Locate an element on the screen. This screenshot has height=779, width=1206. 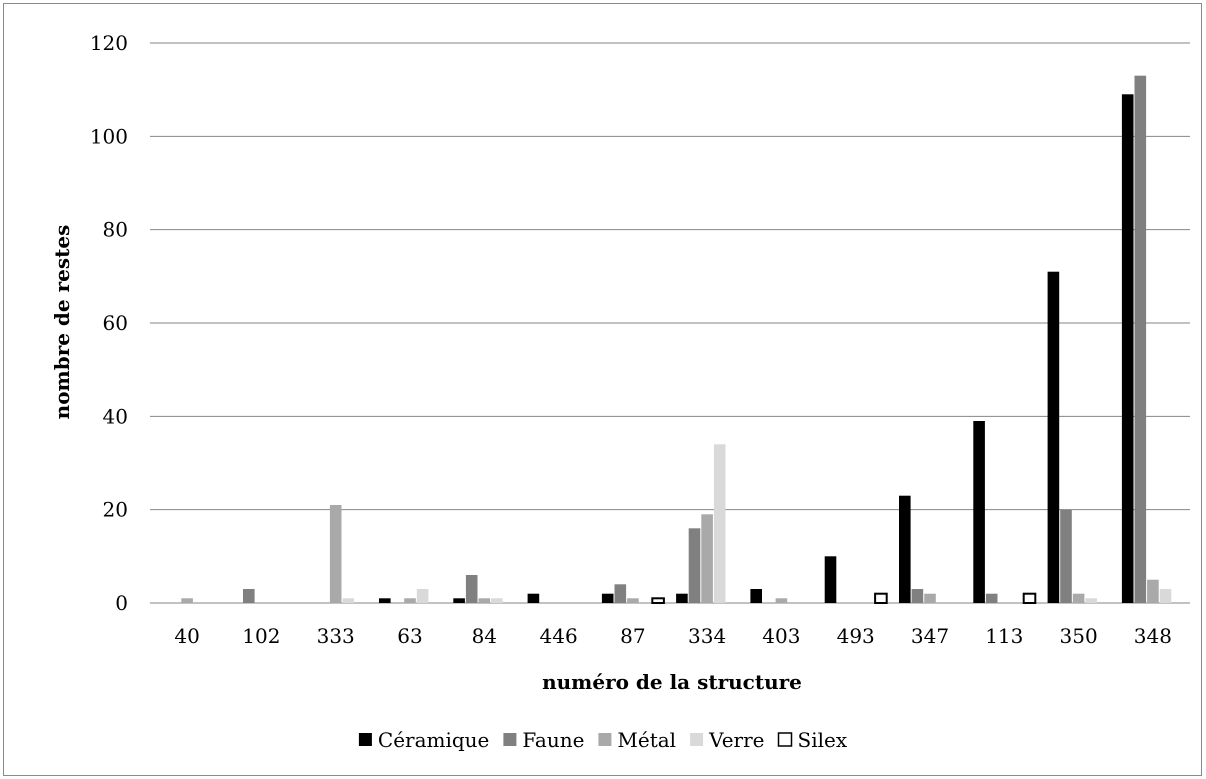
y-tick-labels: 0 20 40 60 80 100 120 is located at coordinates (109, 323).